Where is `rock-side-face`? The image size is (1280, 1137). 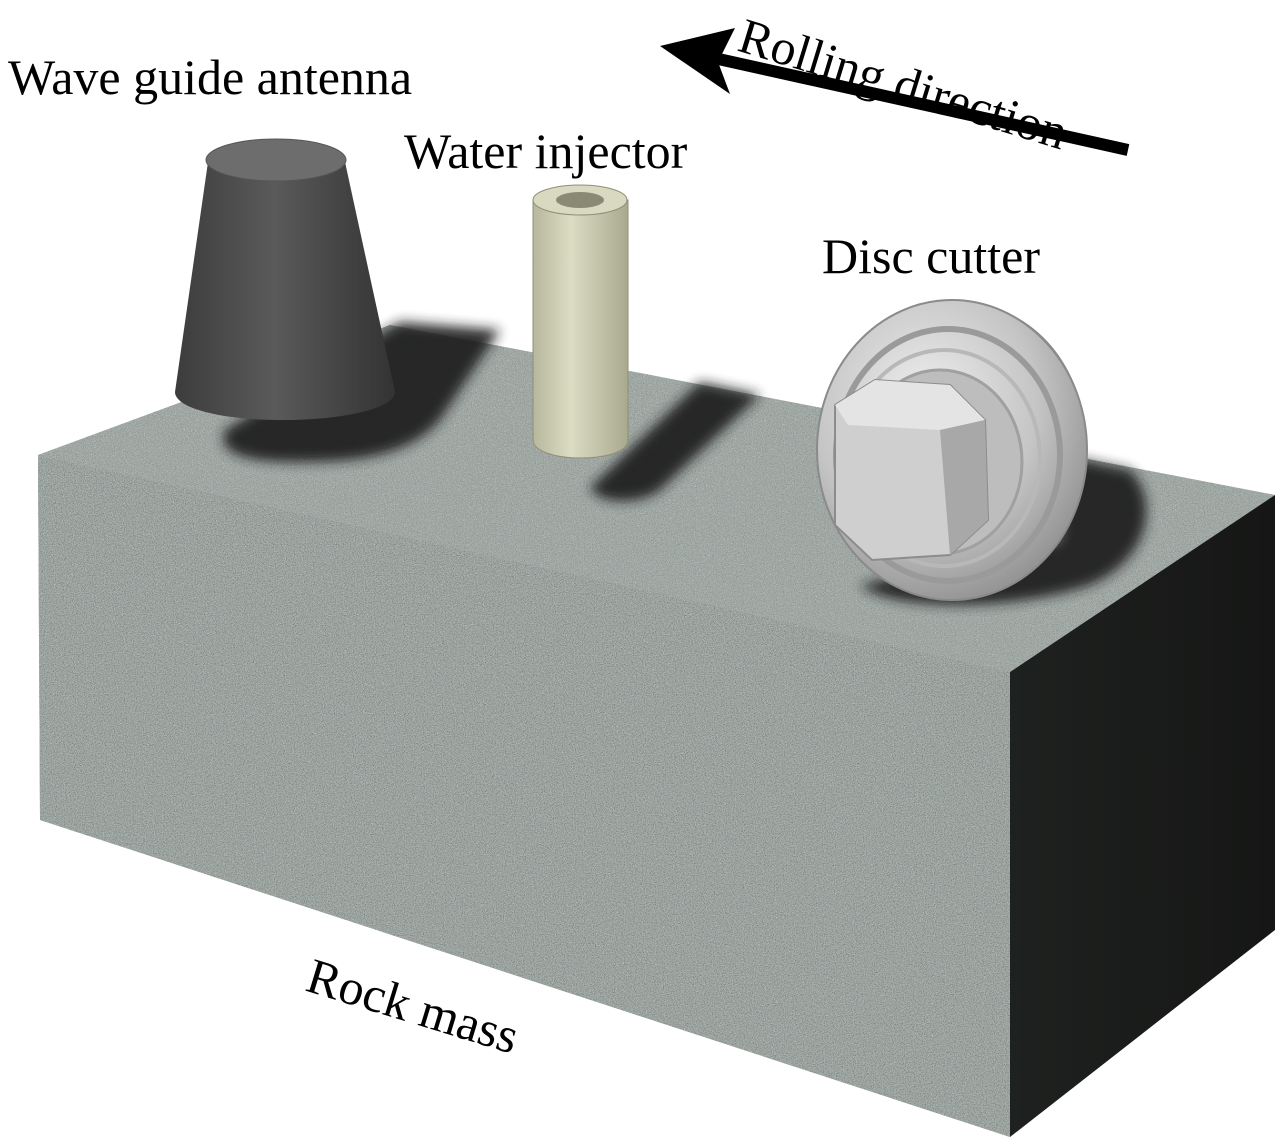
rock-side-face is located at coordinates (1142, 816).